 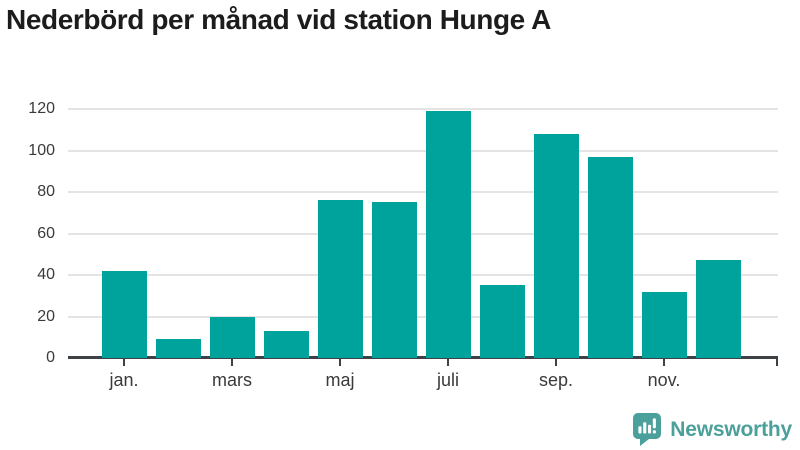 I want to click on x-tick-maj, so click(x=340, y=362).